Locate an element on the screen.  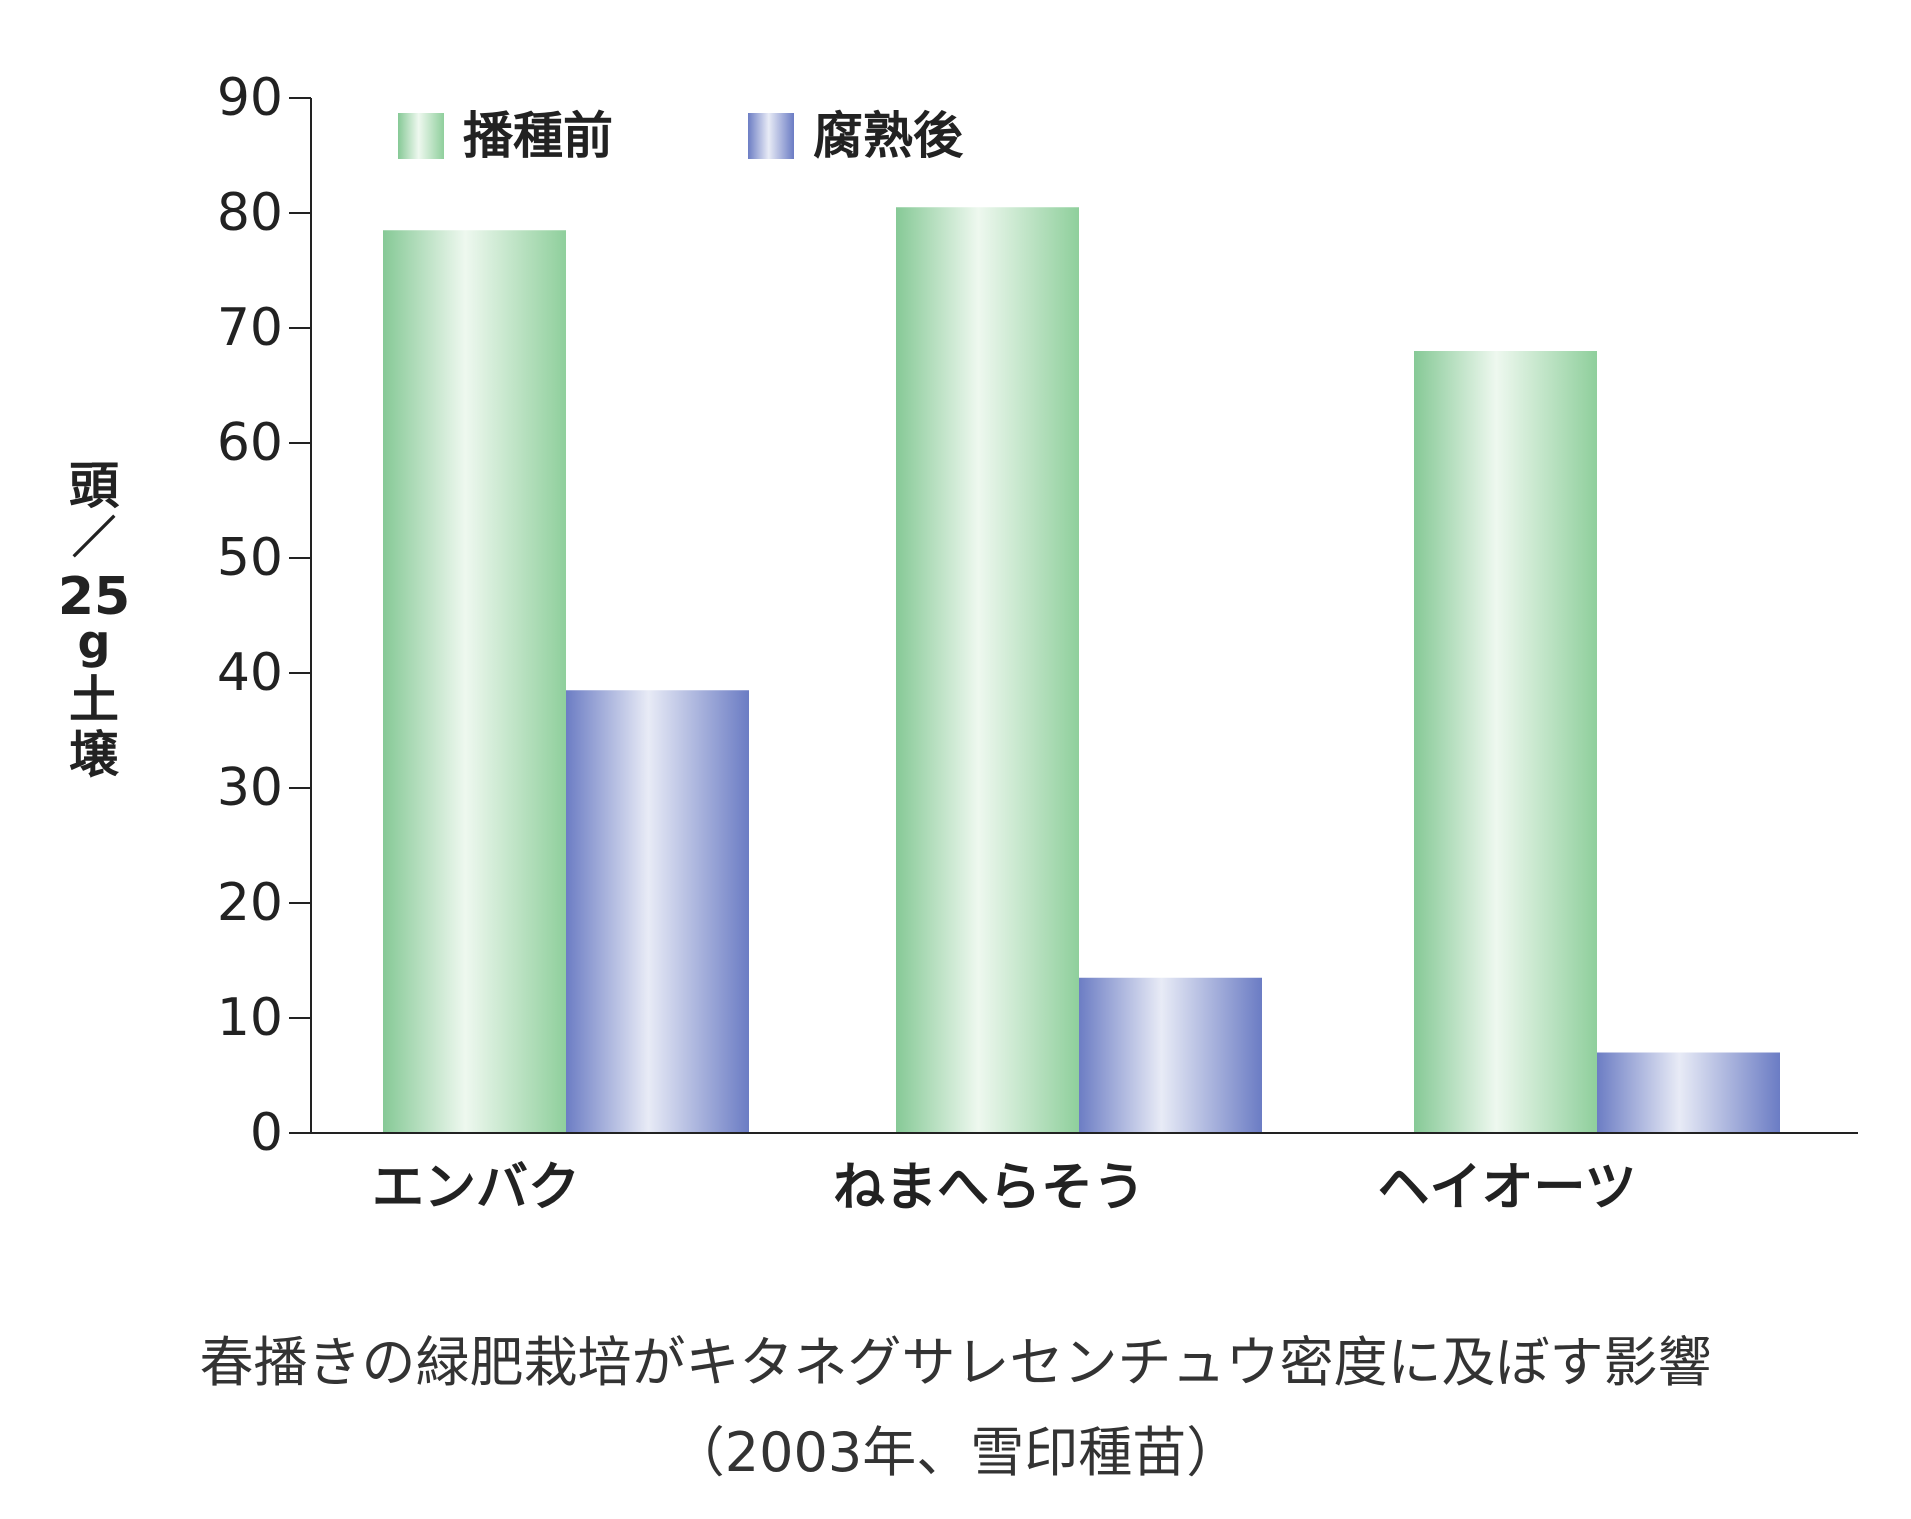
y-tick-label: 50 is located at coordinates (250, 558).